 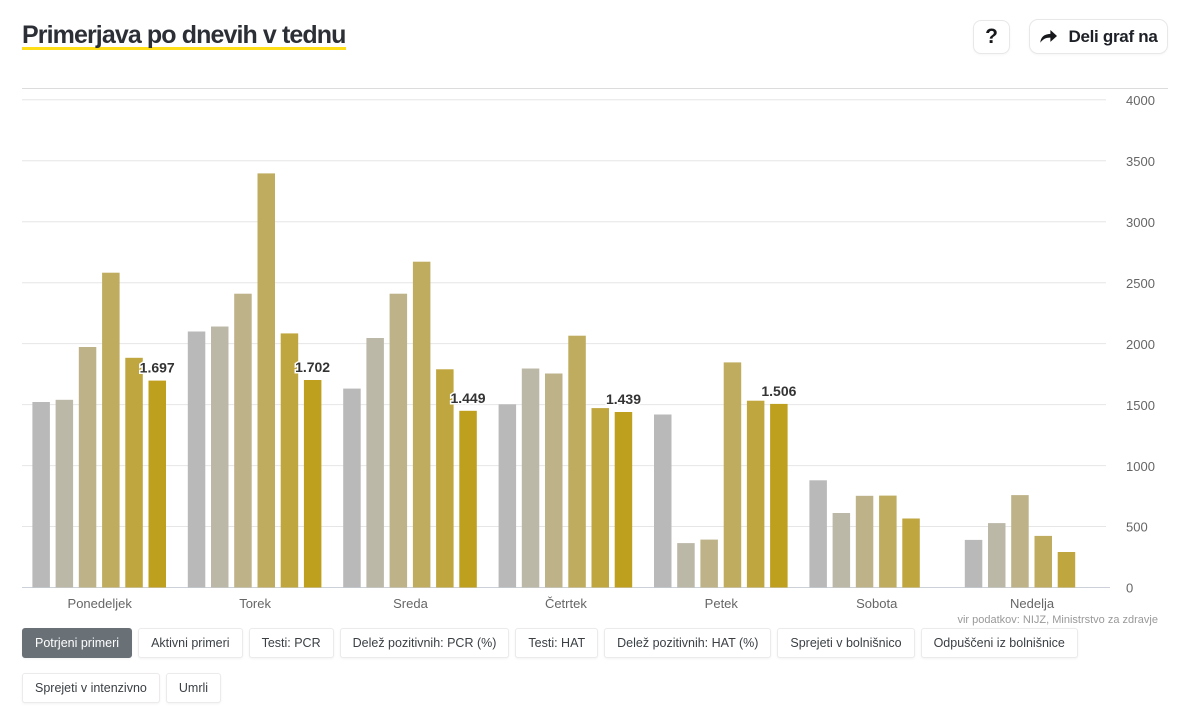 I want to click on svg-text: Sreda, so click(x=410, y=603).